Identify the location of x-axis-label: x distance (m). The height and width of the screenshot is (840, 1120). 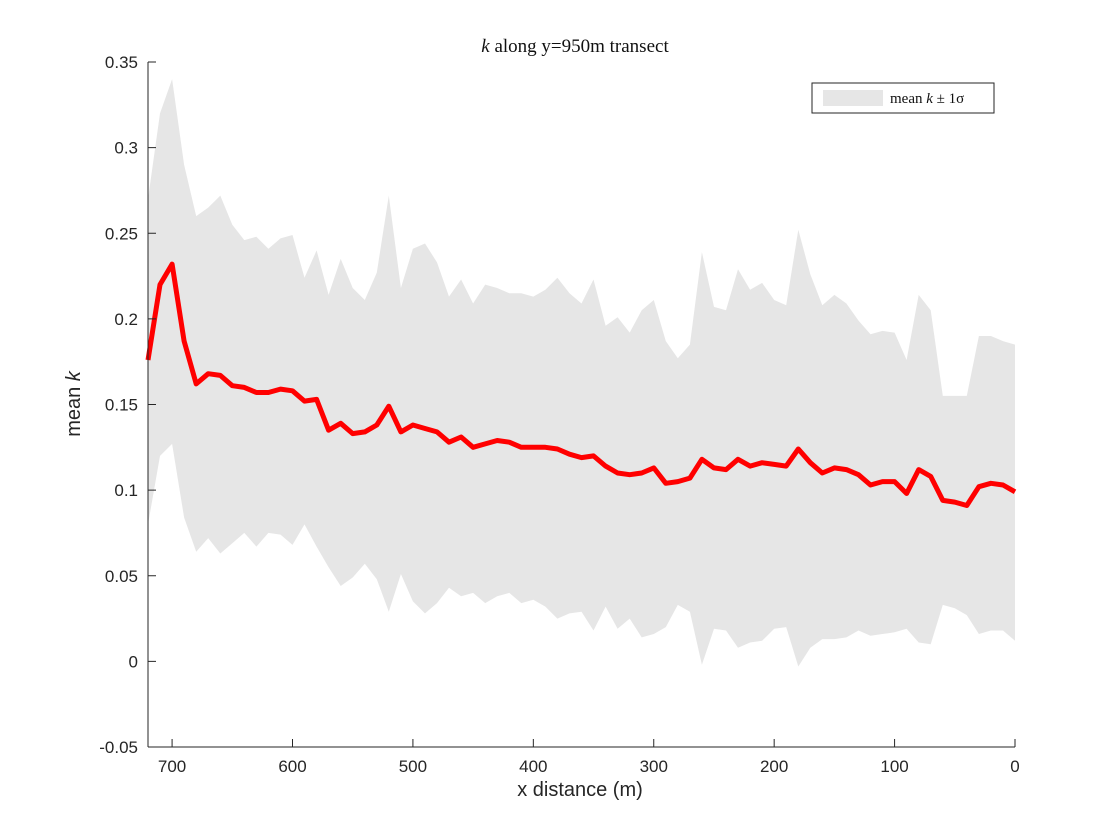
(580, 790).